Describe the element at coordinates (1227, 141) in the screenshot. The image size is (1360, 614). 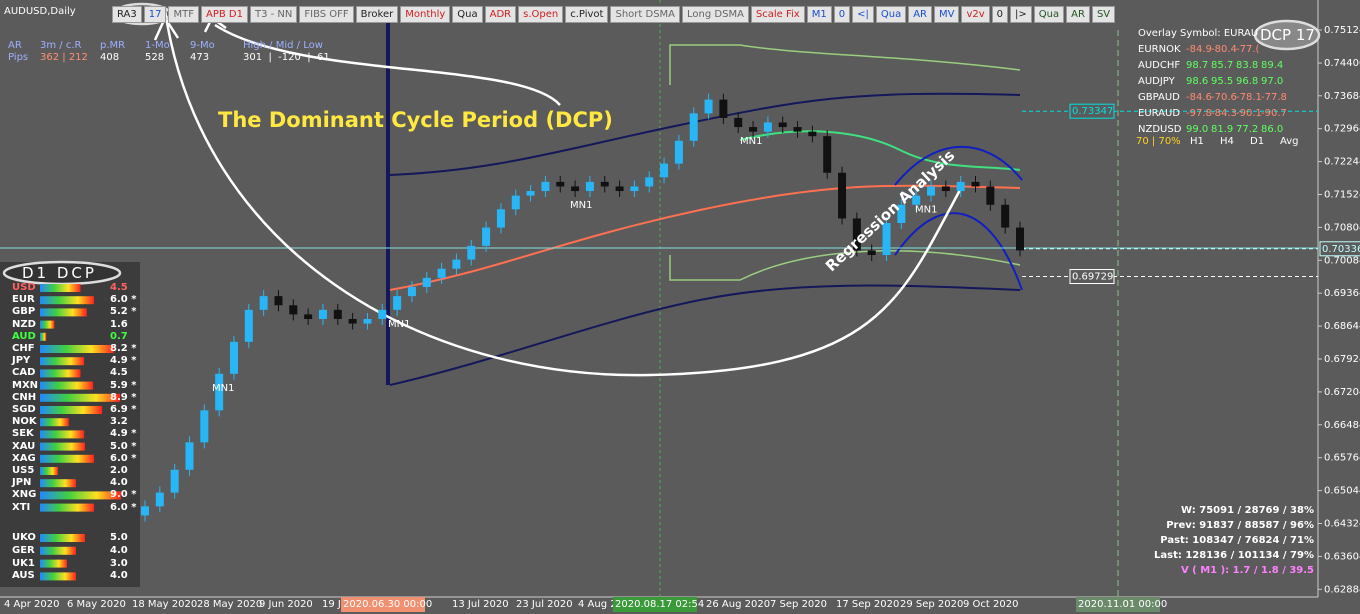
I see `overlay-footer: H4` at that location.